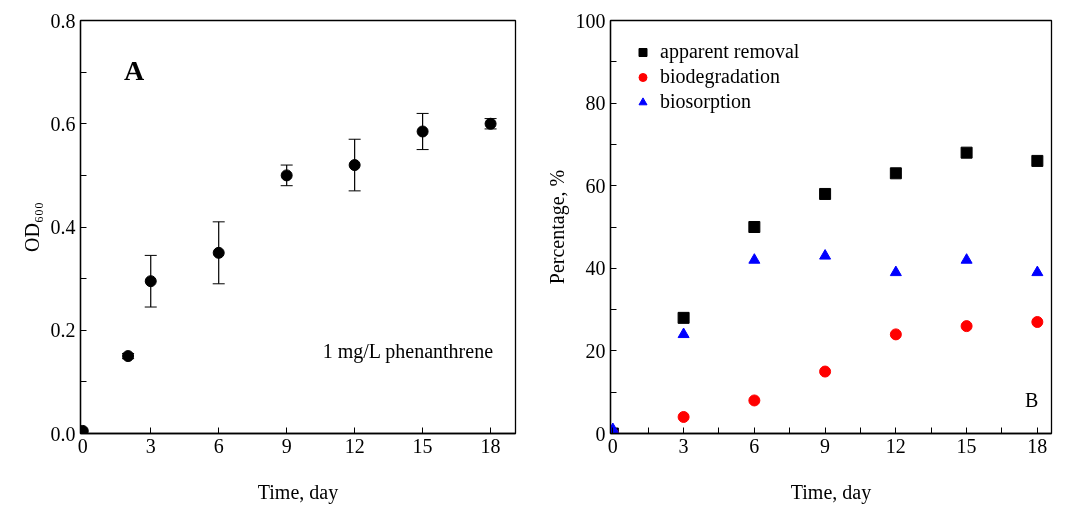 Image resolution: width=1066 pixels, height=509 pixels. What do you see at coordinates (408, 351) in the screenshot?
I see `annotation: 1 mg/L phenanthrene` at bounding box center [408, 351].